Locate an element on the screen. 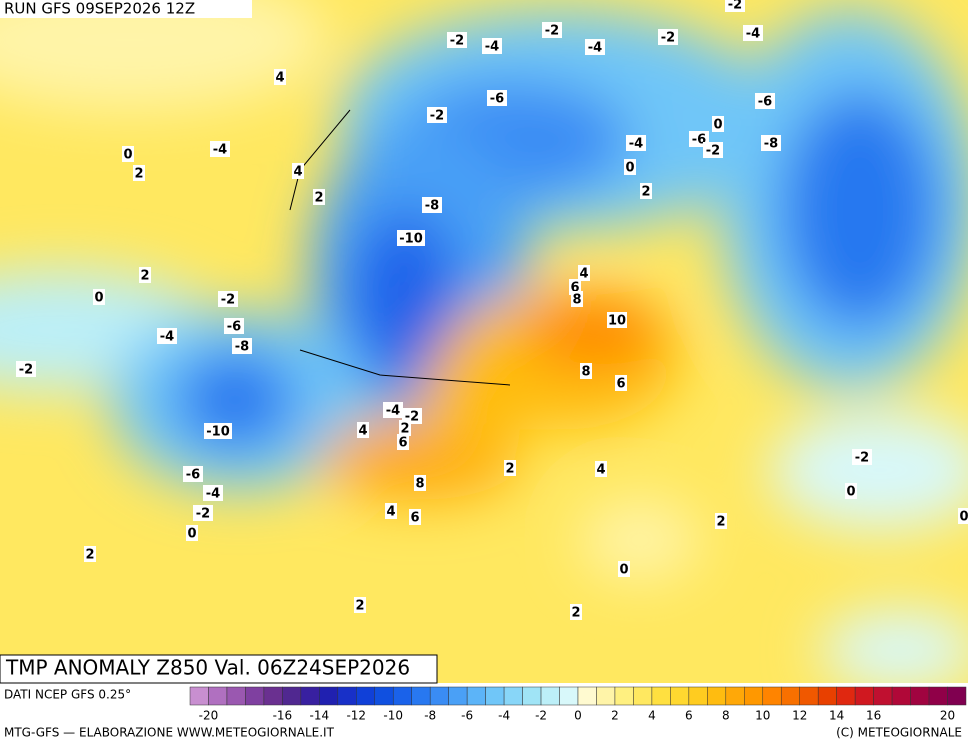 The height and width of the screenshot is (745, 968). run-label: RUN GFS 09SEP2026 12Z is located at coordinates (99, 9).